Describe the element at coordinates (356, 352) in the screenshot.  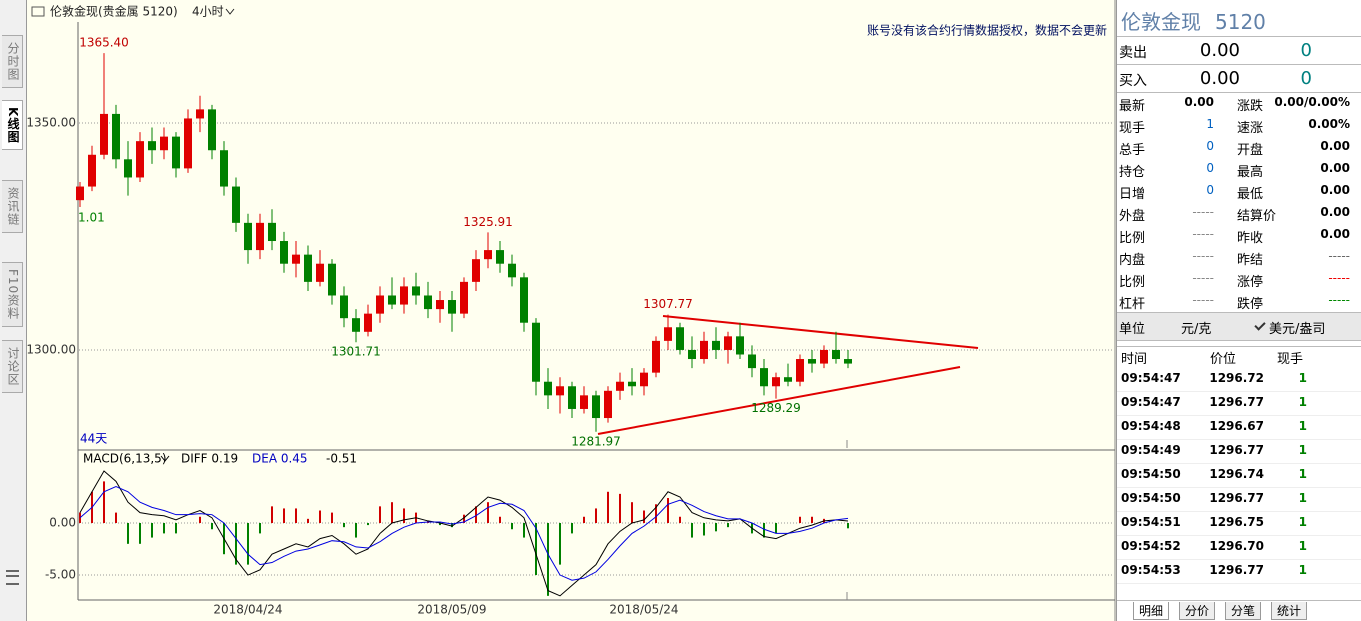
I see `low-label: 1301.71` at that location.